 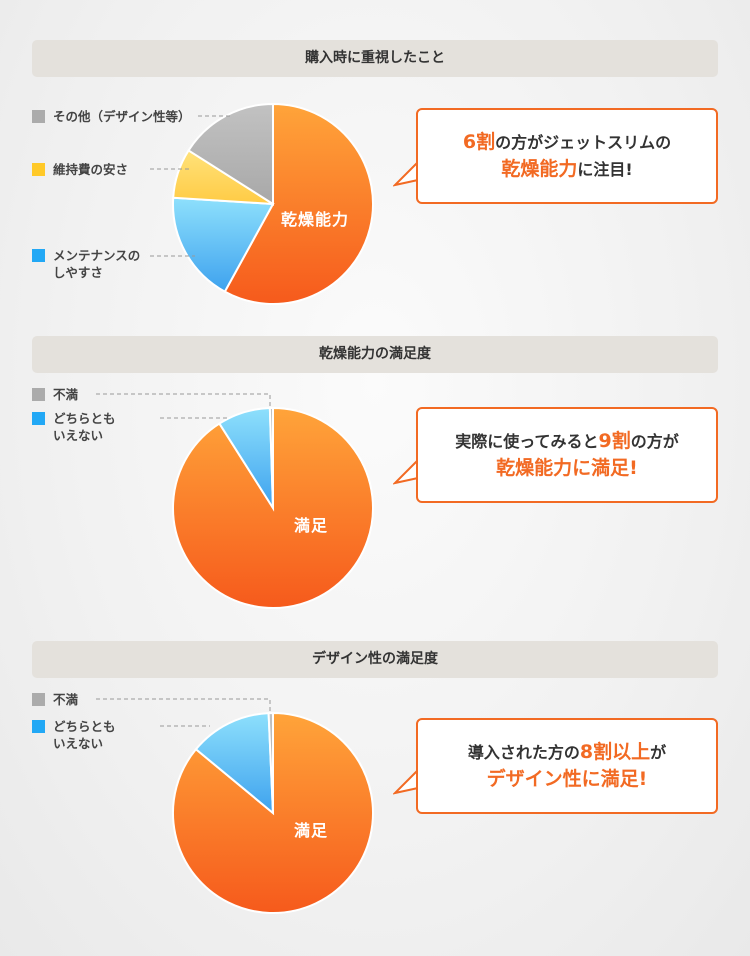 I want to click on pie-design-satisfaction, so click(x=273, y=812).